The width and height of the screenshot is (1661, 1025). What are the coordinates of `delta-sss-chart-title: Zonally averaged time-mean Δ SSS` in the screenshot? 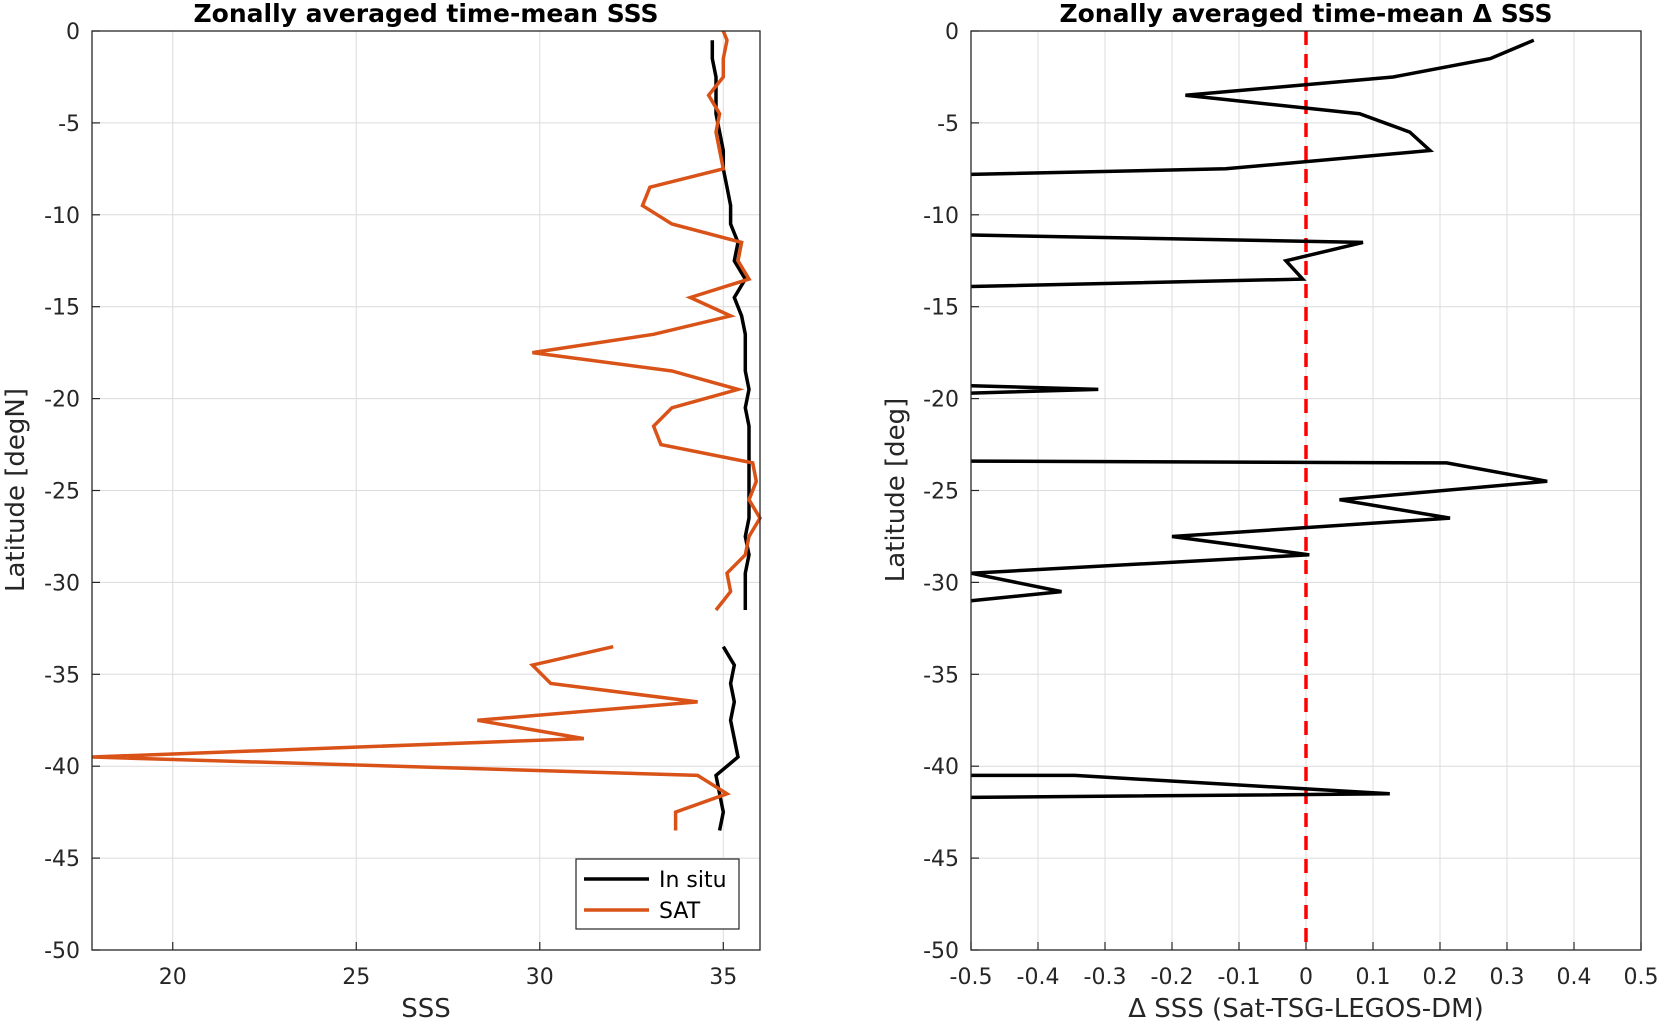 It's located at (1306, 14).